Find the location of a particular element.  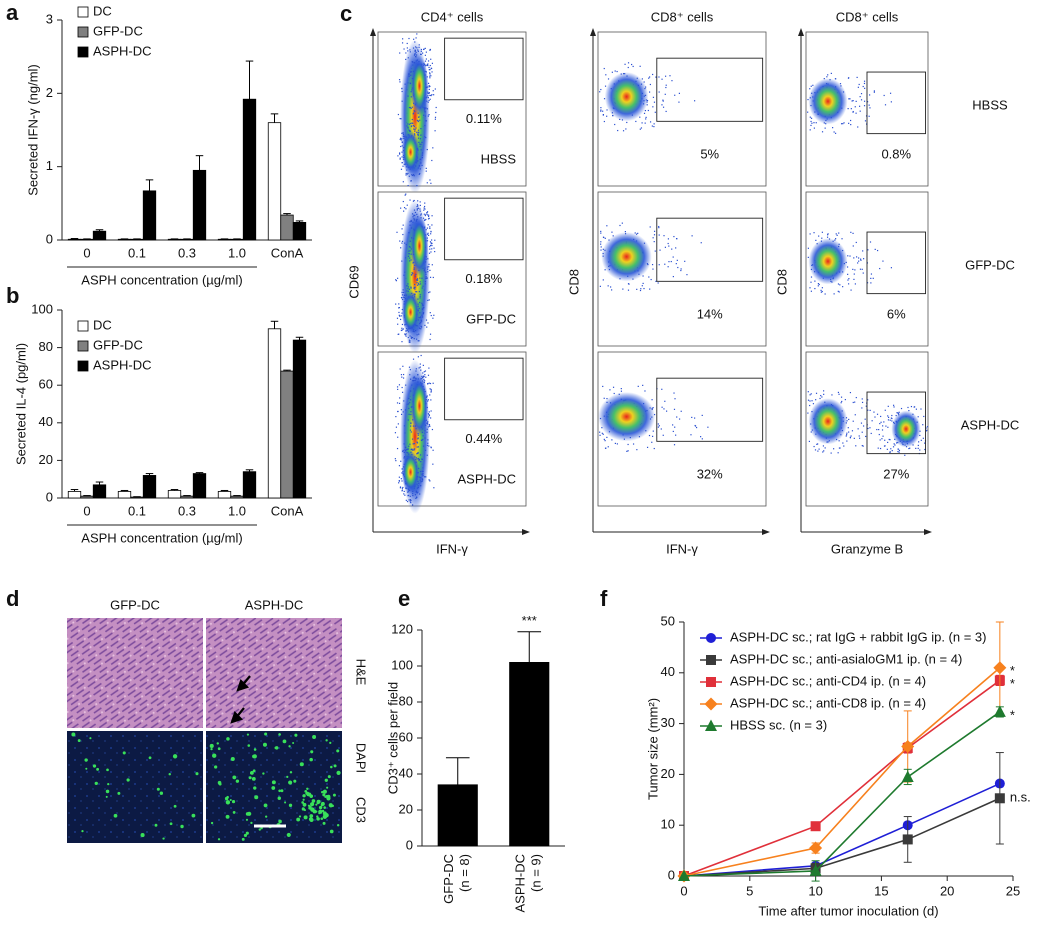

y-axis-label: CD8 is located at coordinates (781, 282).